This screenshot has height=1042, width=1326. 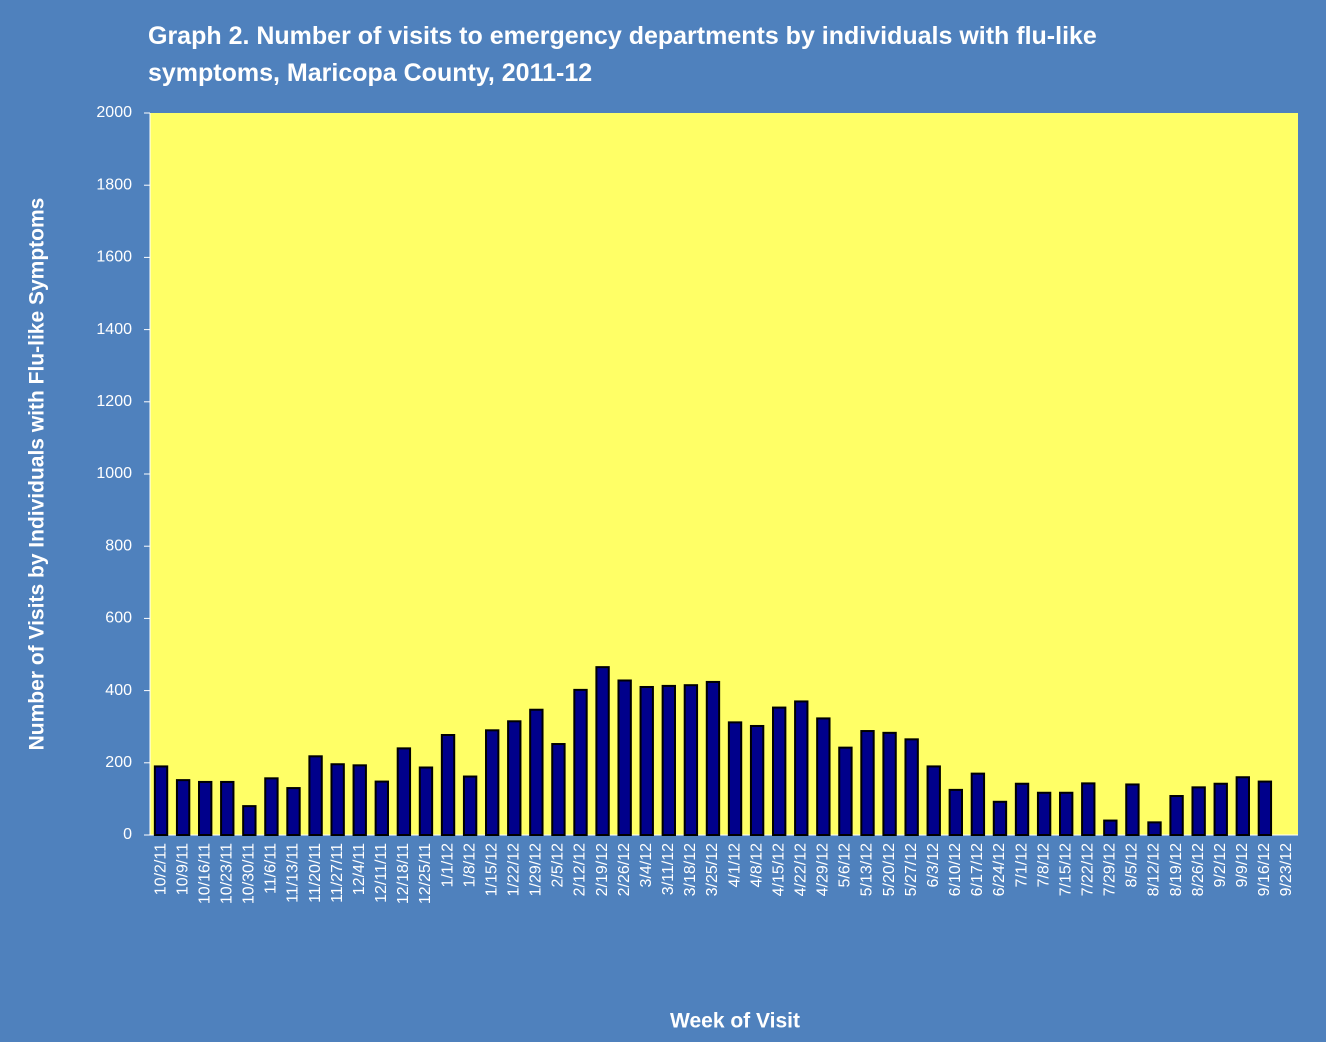 What do you see at coordinates (1021, 865) in the screenshot?
I see `x-tick-label: 7/1/12` at bounding box center [1021, 865].